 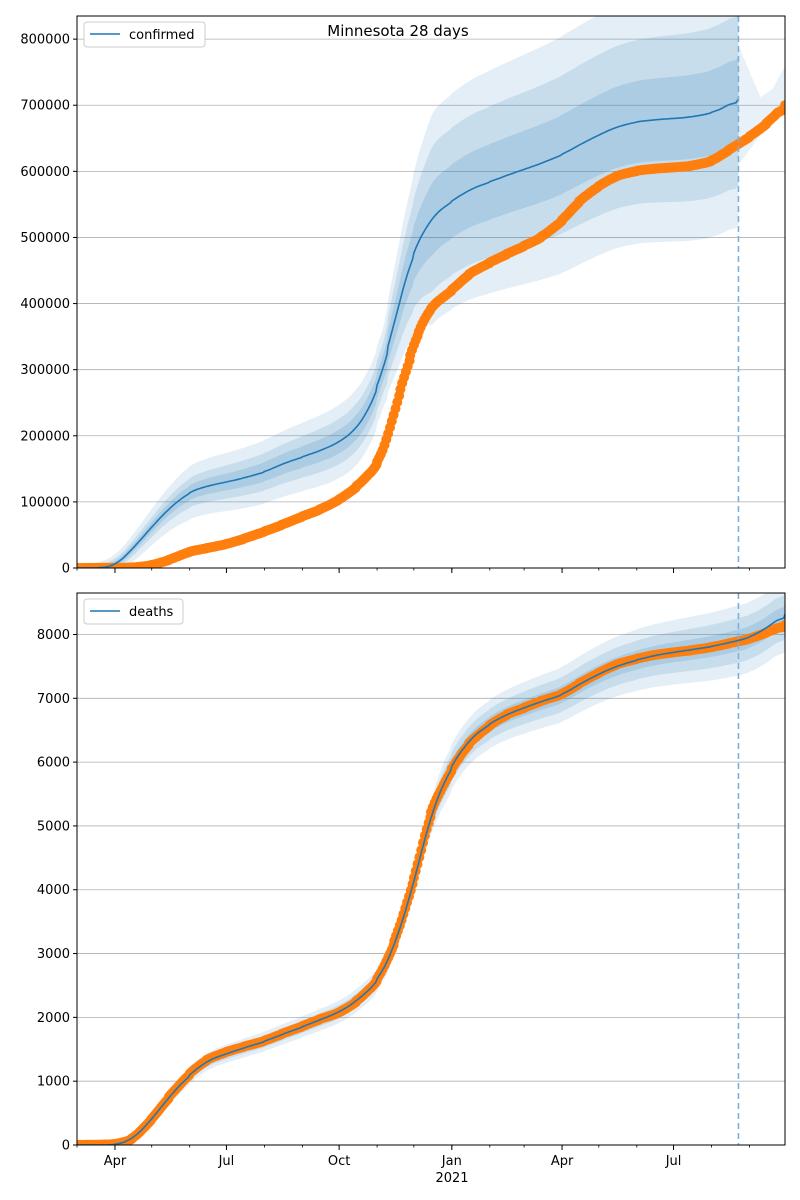 I want to click on confirmed-y-tick-label: 800000, so click(x=45, y=40).